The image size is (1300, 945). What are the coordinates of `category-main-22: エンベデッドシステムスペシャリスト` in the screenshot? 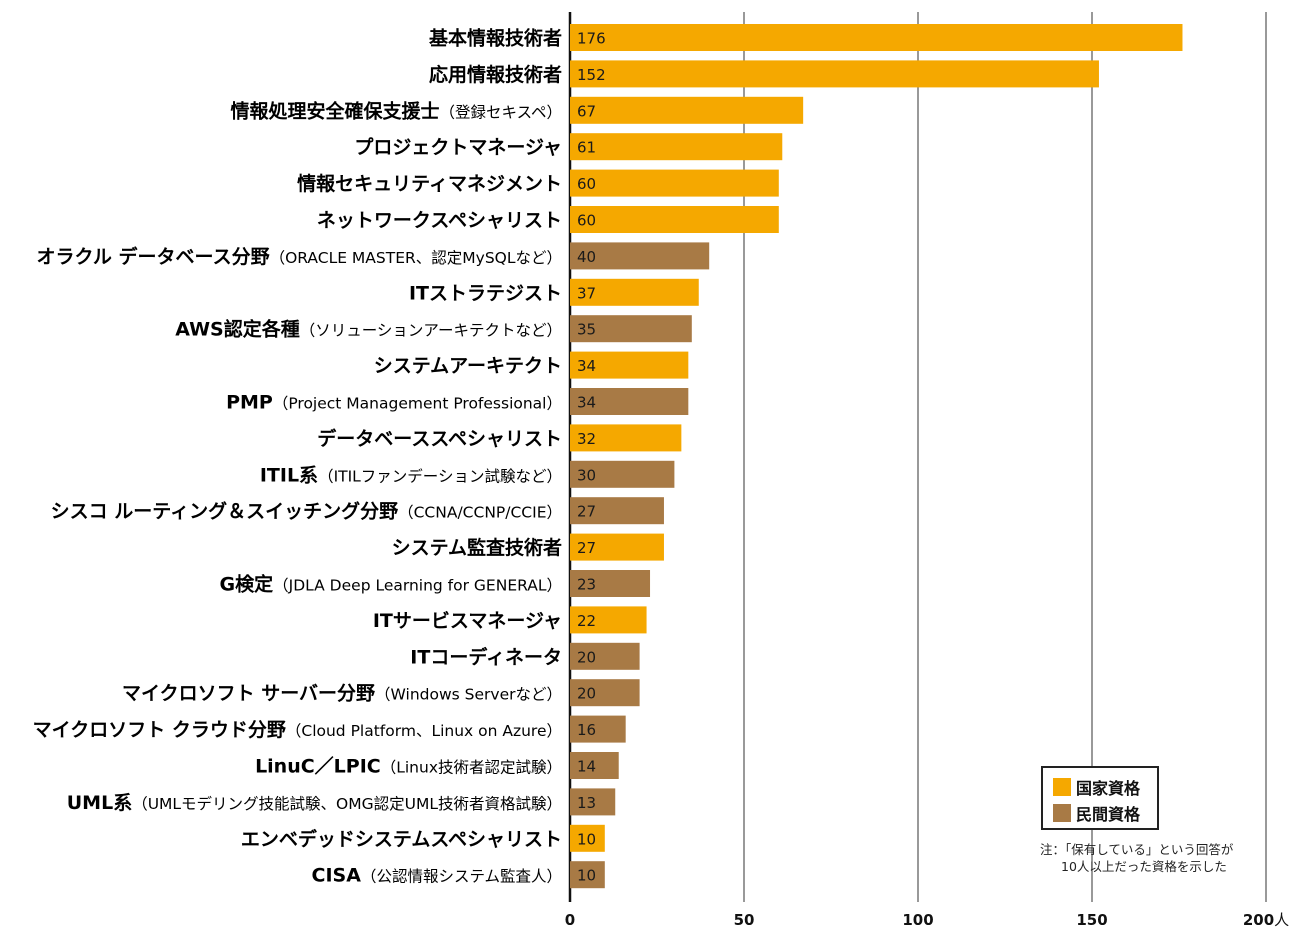 It's located at (401, 838).